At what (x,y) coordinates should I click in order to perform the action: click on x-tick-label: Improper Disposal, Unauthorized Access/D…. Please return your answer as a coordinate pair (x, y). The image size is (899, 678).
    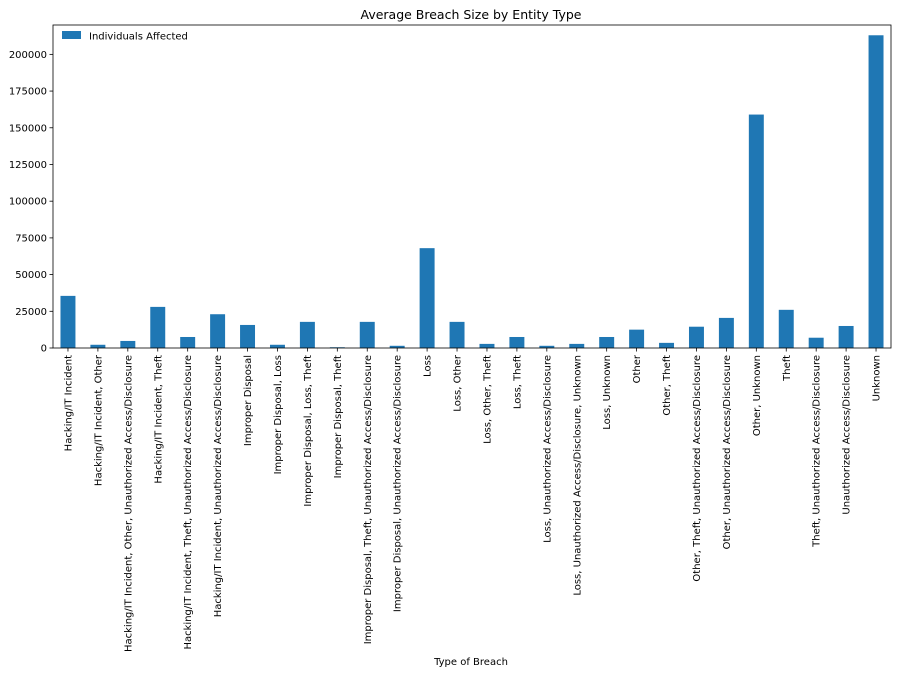
    Looking at the image, I should click on (398, 483).